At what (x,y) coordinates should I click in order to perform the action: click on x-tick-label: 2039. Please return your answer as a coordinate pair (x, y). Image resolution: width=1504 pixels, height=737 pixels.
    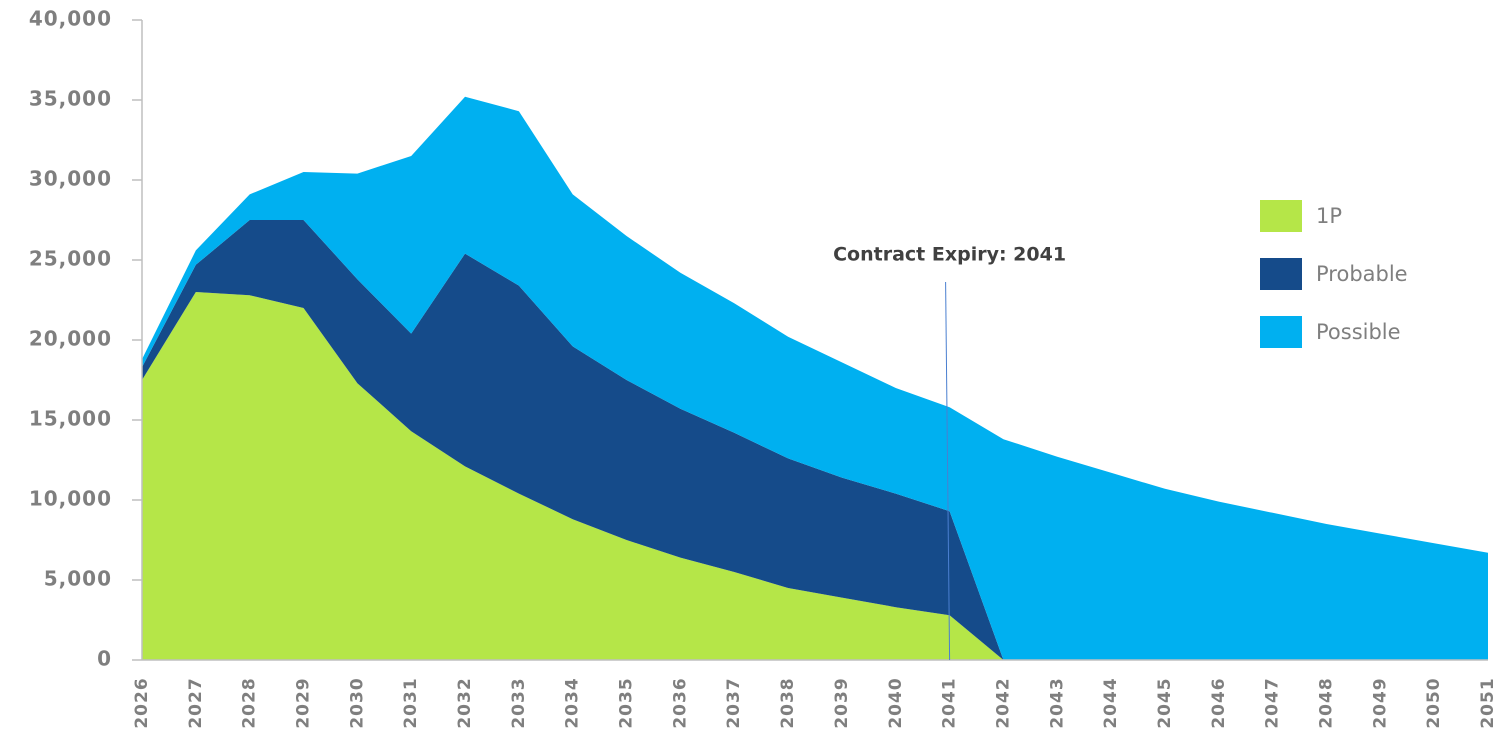
    Looking at the image, I should click on (842, 702).